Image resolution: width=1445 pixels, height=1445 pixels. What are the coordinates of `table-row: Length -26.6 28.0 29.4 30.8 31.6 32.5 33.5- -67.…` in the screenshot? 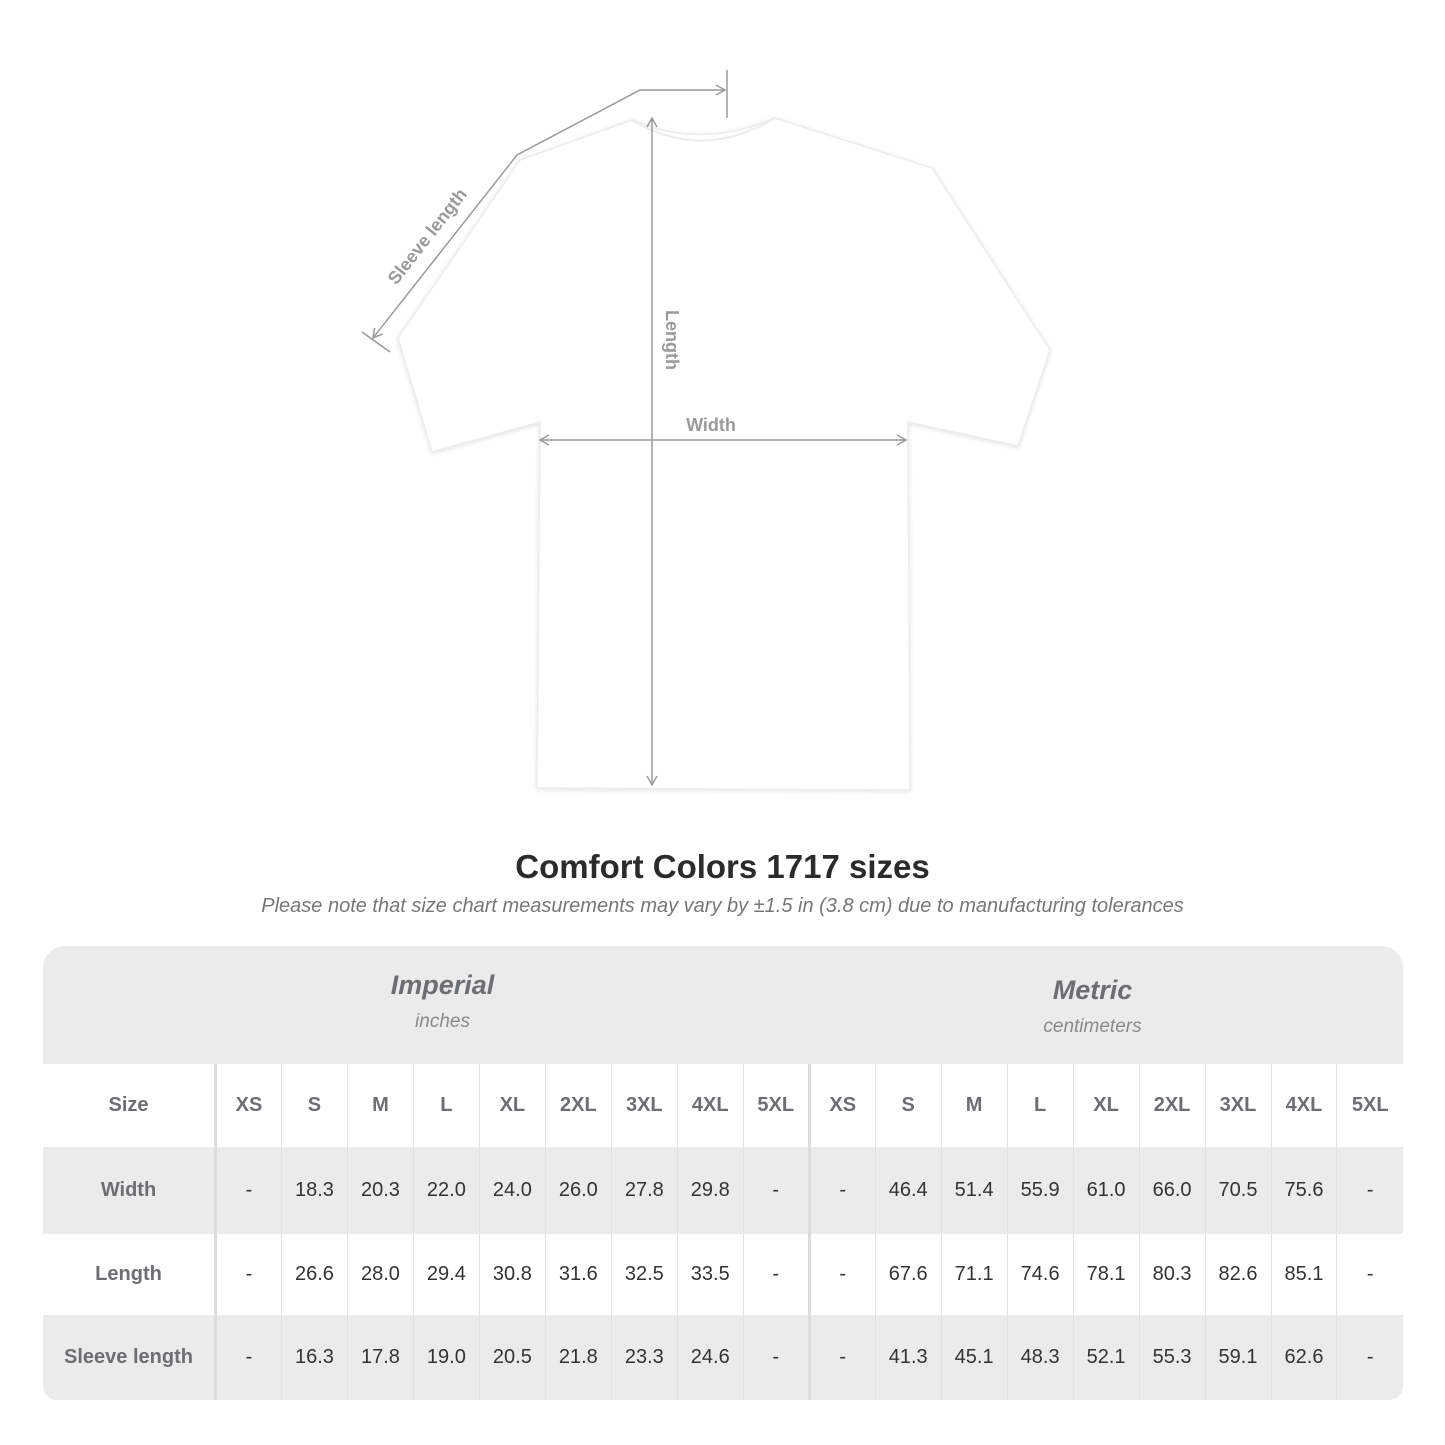 It's located at (723, 1274).